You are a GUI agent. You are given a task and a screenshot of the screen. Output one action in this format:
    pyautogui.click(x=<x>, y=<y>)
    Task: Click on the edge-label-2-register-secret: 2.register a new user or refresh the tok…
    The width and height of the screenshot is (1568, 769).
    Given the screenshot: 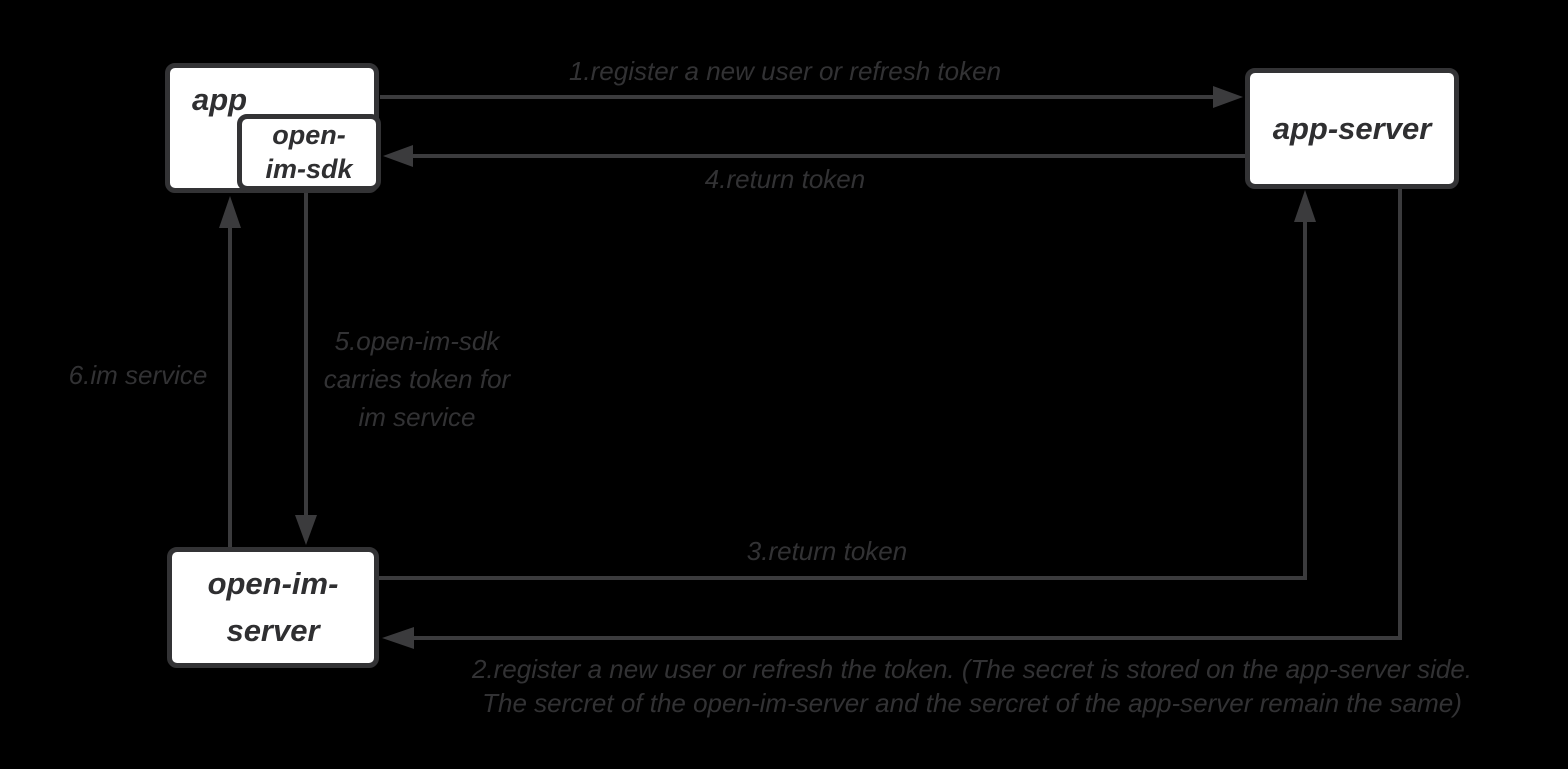 What is the action you would take?
    pyautogui.click(x=972, y=686)
    